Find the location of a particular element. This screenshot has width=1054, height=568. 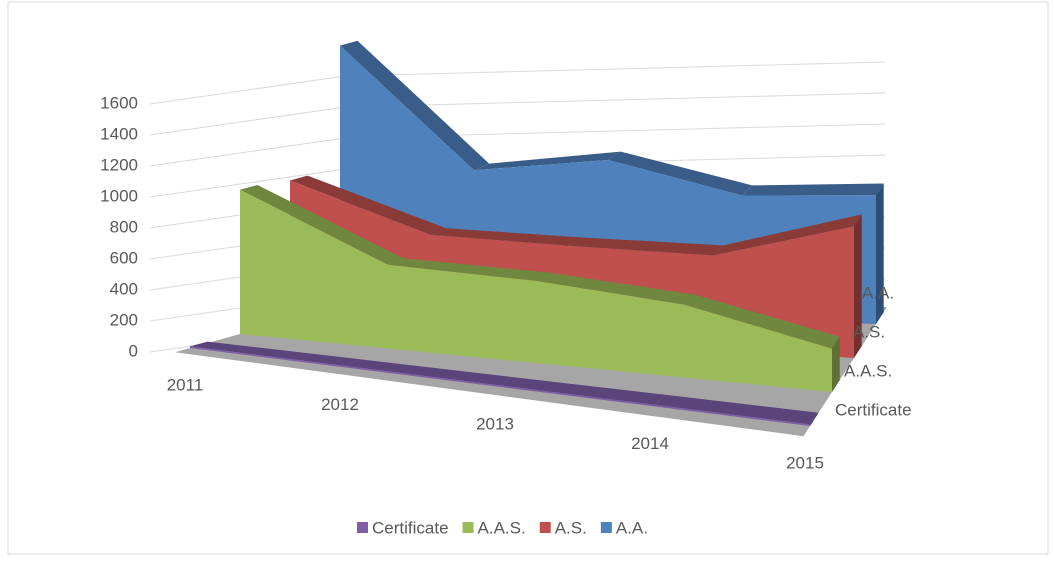

legend-label: A.S. is located at coordinates (571, 527).